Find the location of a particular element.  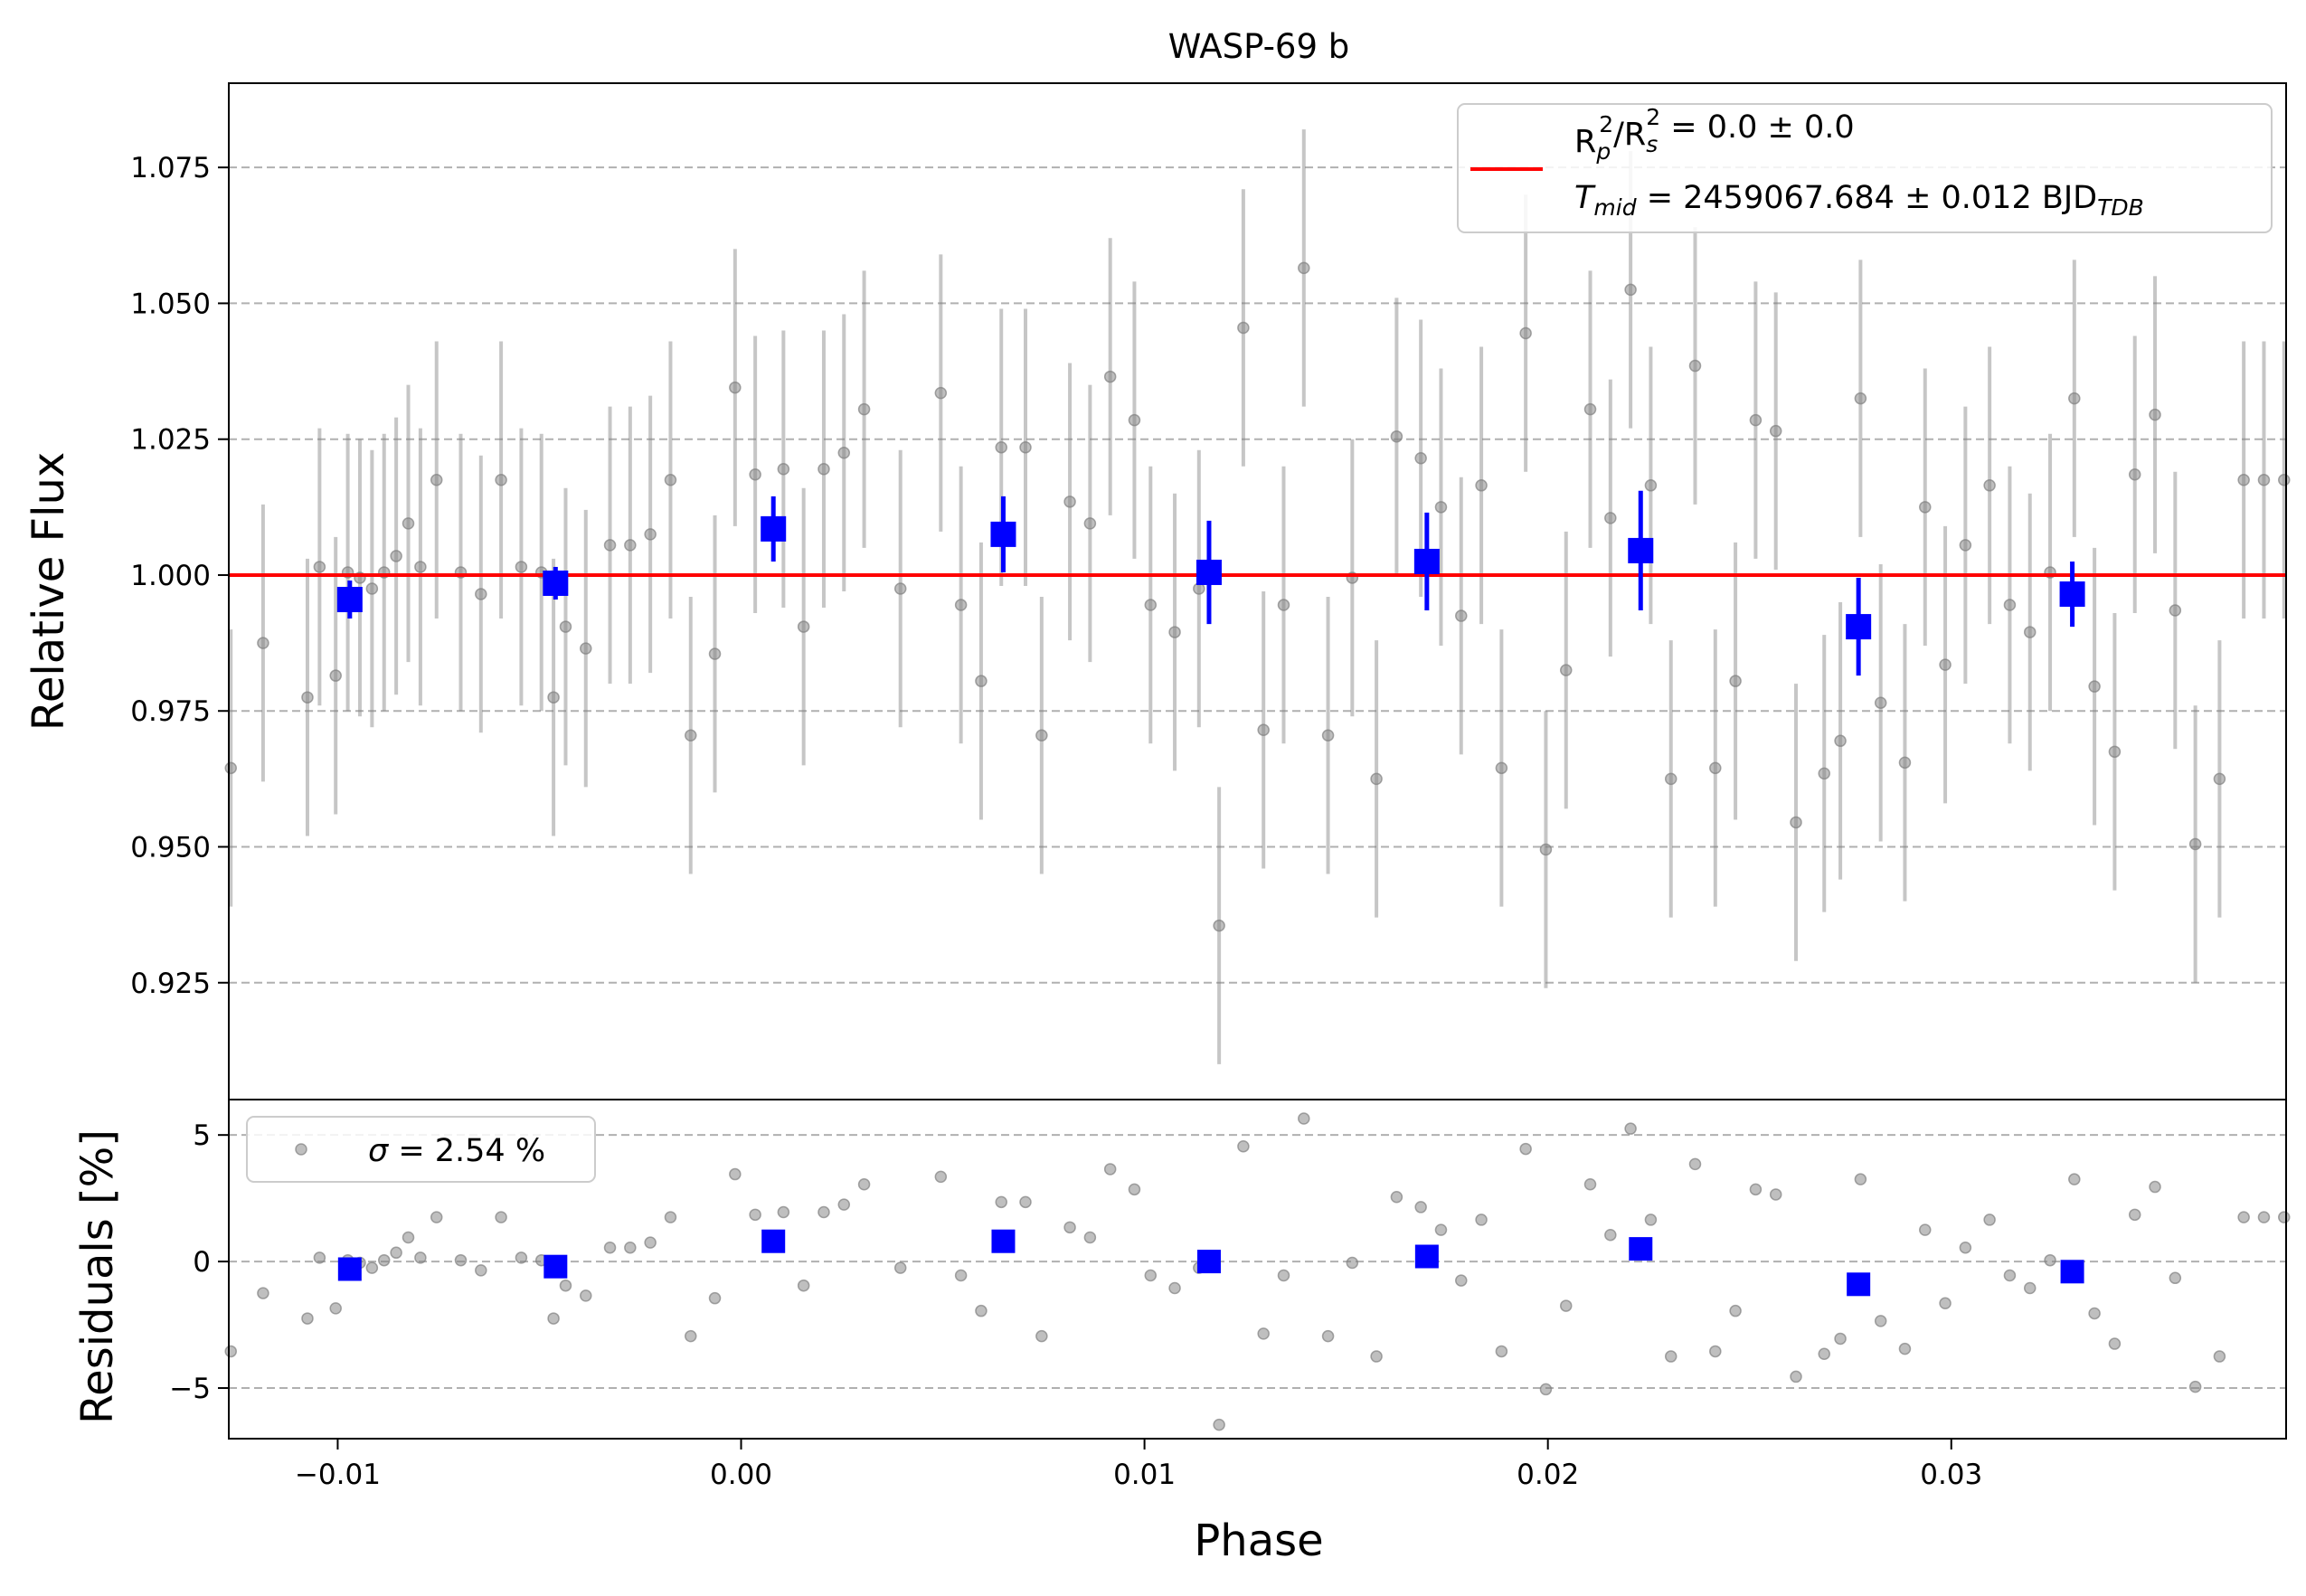

chart-title: WASP-69 b is located at coordinates (1259, 47).